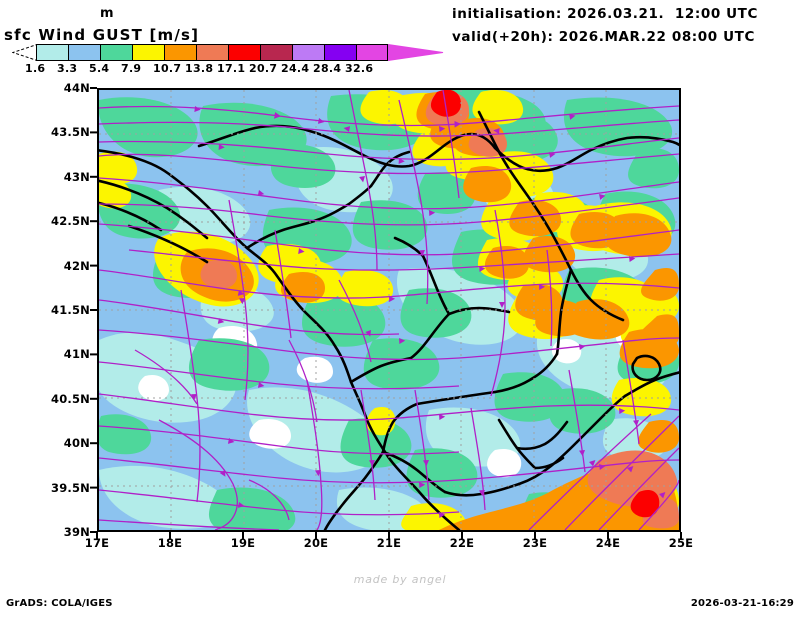  I want to click on y-axis-tick-42N: 42N, so click(76, 265).